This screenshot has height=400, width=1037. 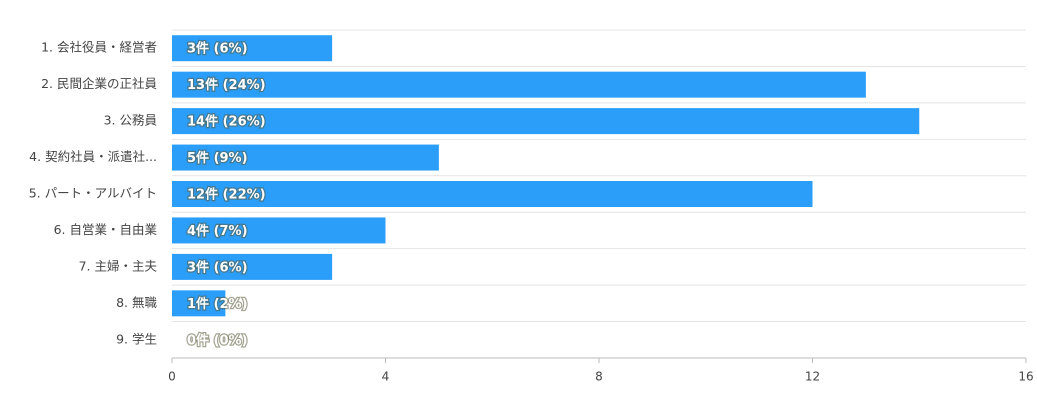 I want to click on value-label: 4件 (7%), so click(x=217, y=231).